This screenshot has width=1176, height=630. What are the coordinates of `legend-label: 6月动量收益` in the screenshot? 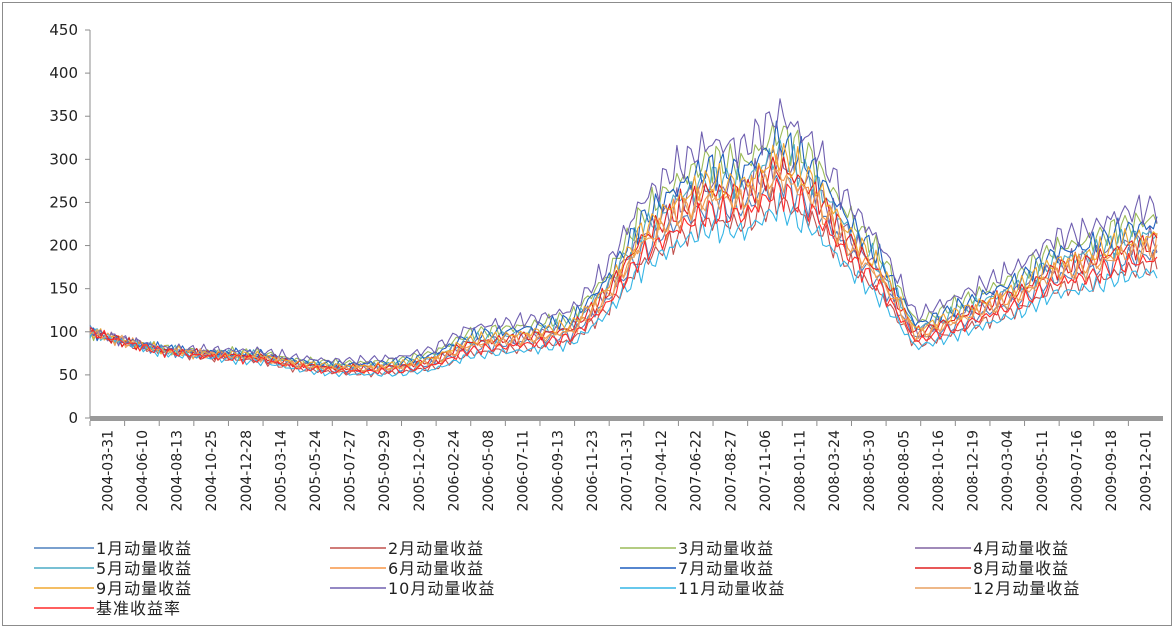 It's located at (436, 568).